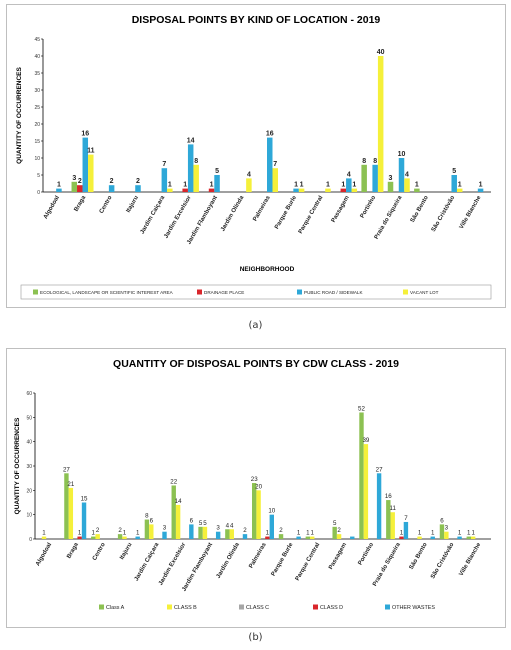  Describe the element at coordinates (101, 607) in the screenshot. I see `legend-swatch-class-a` at that location.